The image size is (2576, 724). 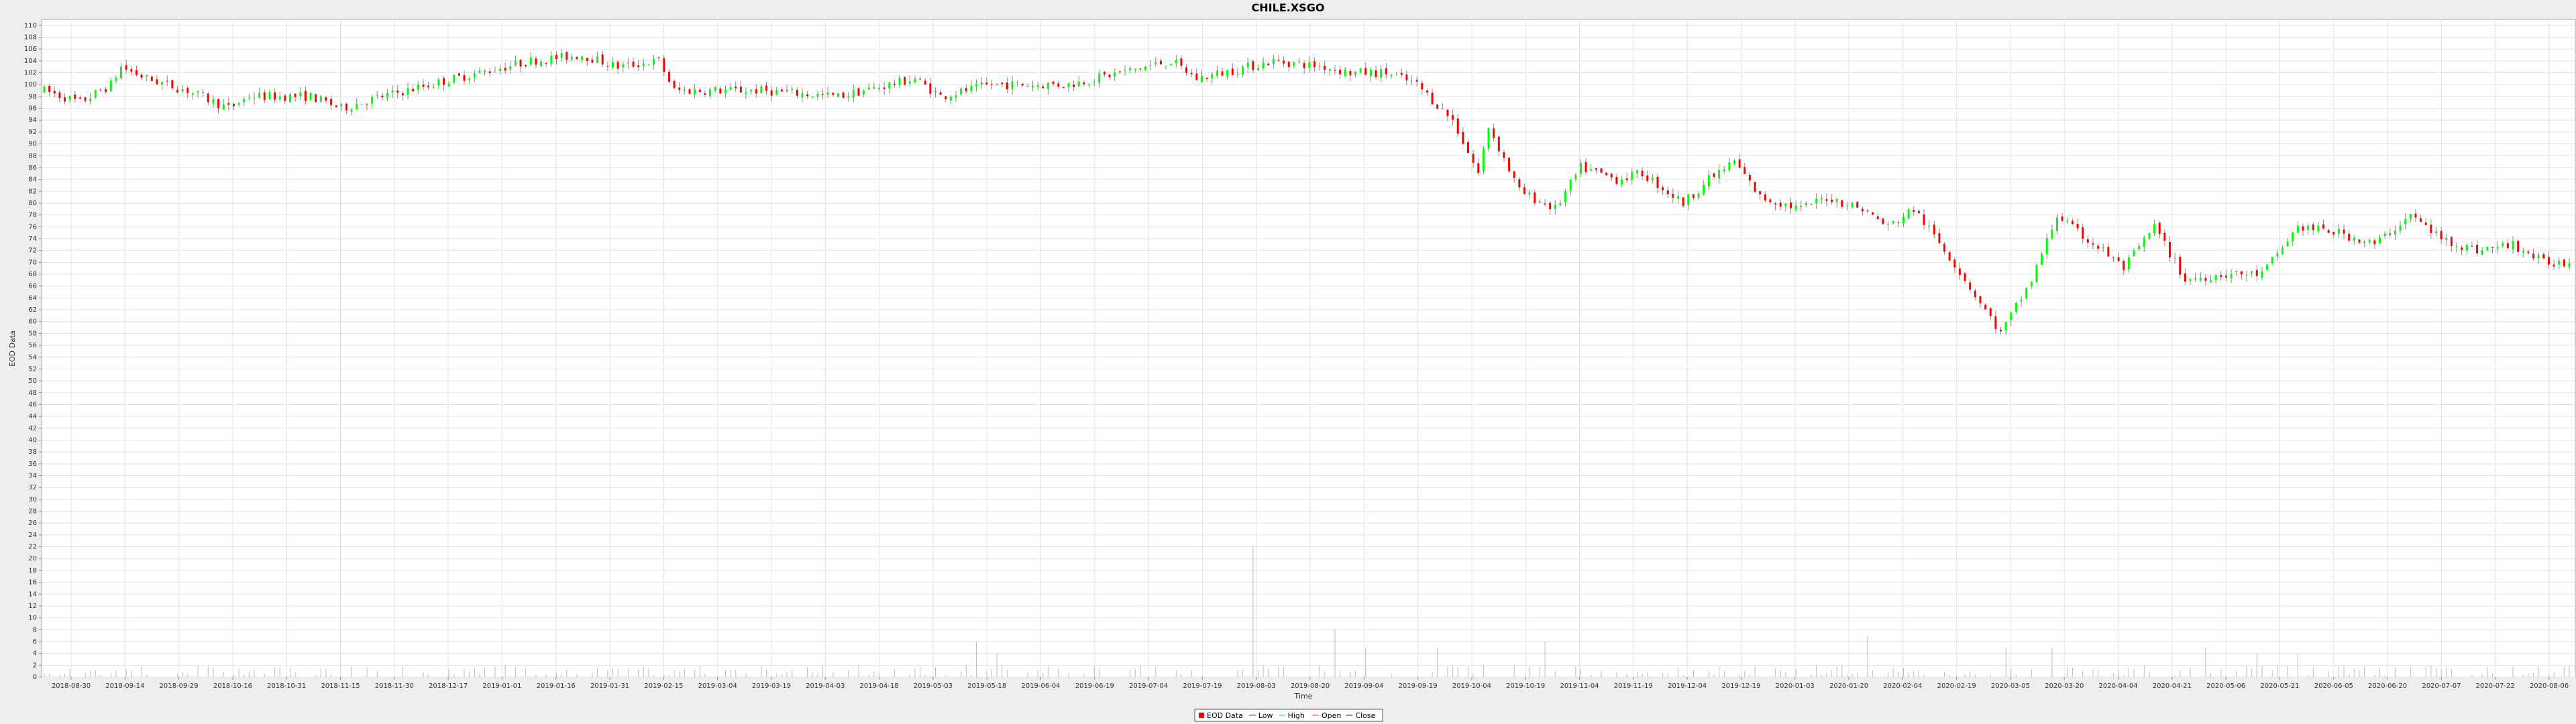 I want to click on y-tick-label: 8, so click(x=35, y=630).